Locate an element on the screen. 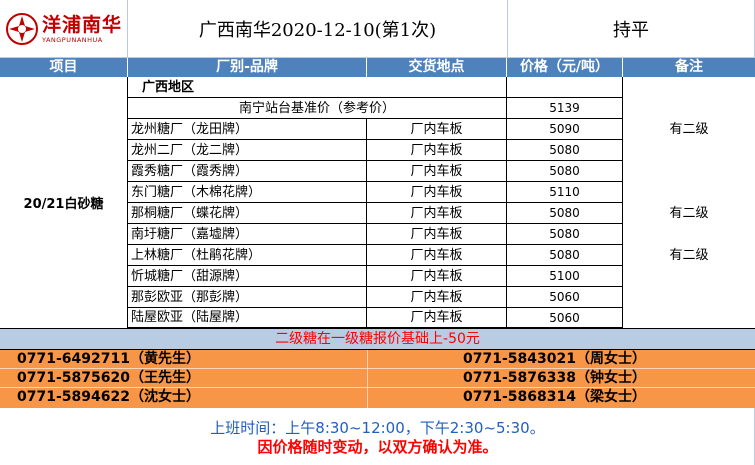  region-row: 广西地区 is located at coordinates (375, 87).